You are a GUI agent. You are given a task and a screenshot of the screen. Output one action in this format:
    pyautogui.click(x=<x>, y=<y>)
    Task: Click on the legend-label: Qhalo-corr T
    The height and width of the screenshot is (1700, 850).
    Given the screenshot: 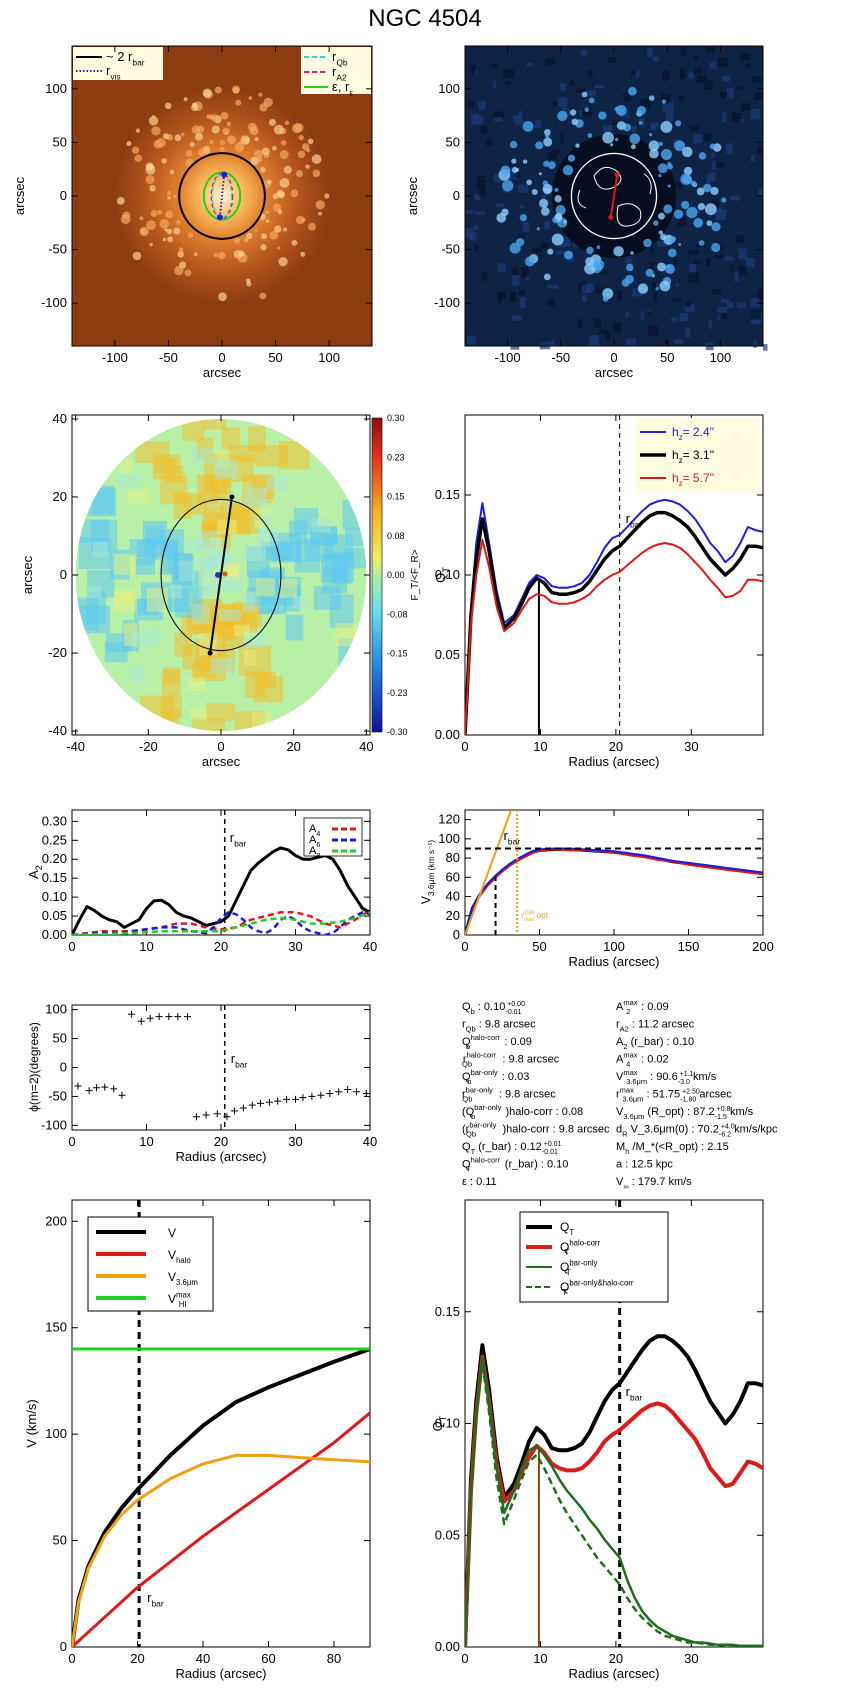 What is the action you would take?
    pyautogui.click(x=580, y=1248)
    